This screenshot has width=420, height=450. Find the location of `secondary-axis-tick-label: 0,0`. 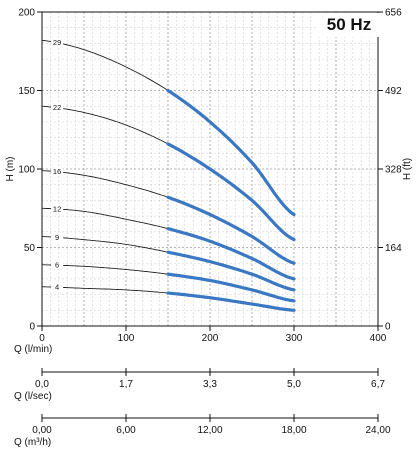

secondary-axis-tick-label: 0,0 is located at coordinates (42, 384).